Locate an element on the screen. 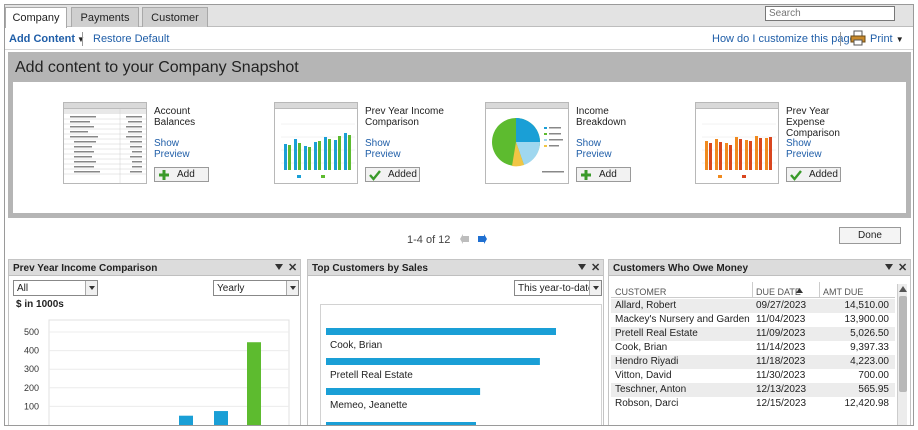 This screenshot has width=918, height=430. amt-due-cell: 13,900.00 is located at coordinates (867, 319).